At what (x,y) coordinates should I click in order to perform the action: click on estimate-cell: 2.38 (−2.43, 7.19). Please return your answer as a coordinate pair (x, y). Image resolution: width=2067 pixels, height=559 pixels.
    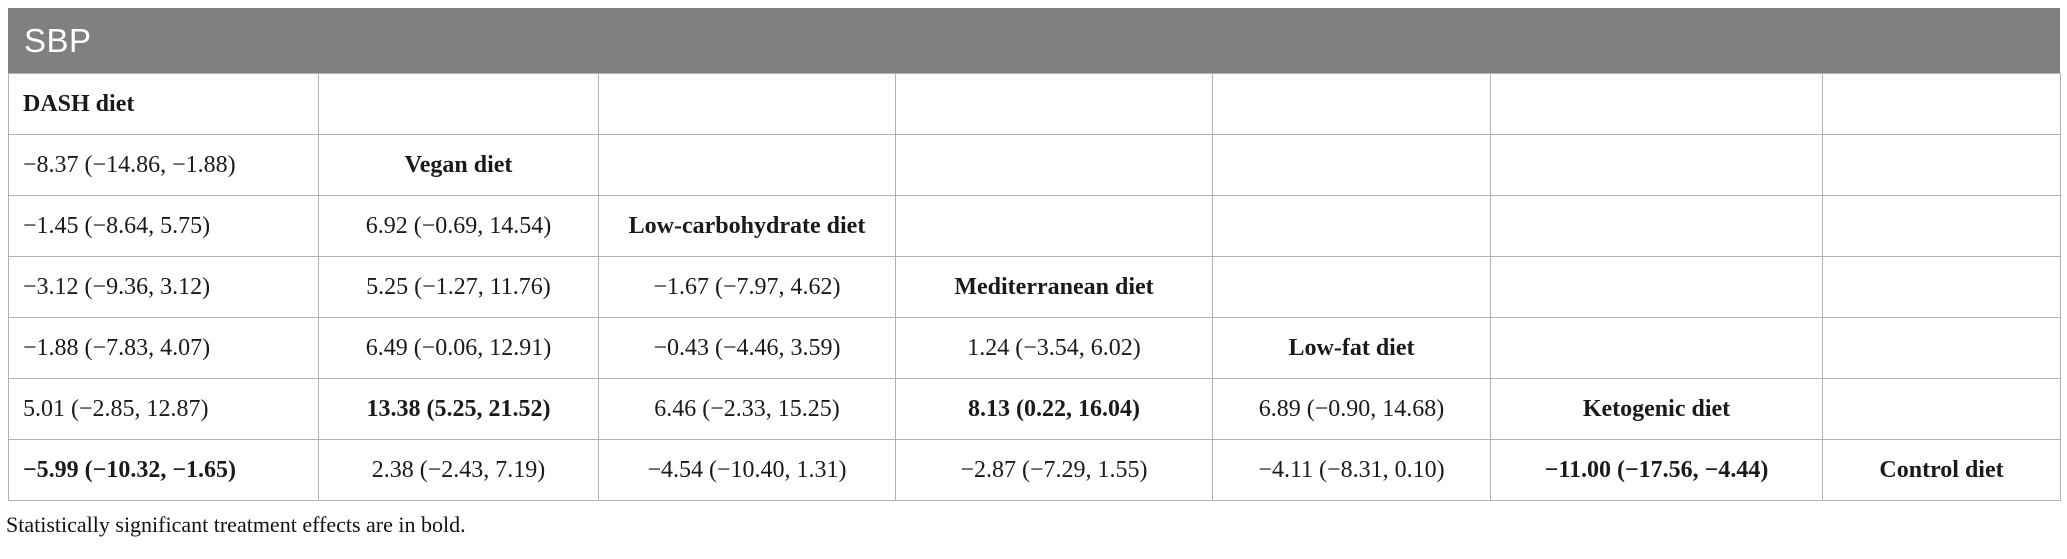
    Looking at the image, I should click on (458, 470).